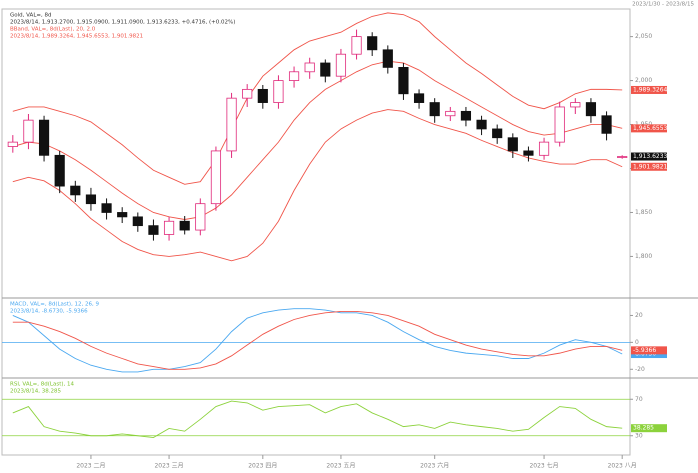  What do you see at coordinates (434, 466) in the screenshot?
I see `x-tick-label: 2023 六月` at bounding box center [434, 466].